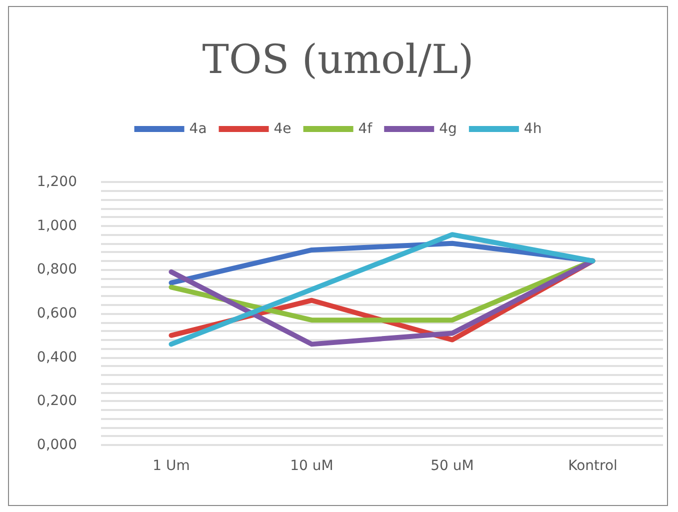 The height and width of the screenshot is (512, 678). I want to click on y-tick-label: 0,800, so click(56, 270).